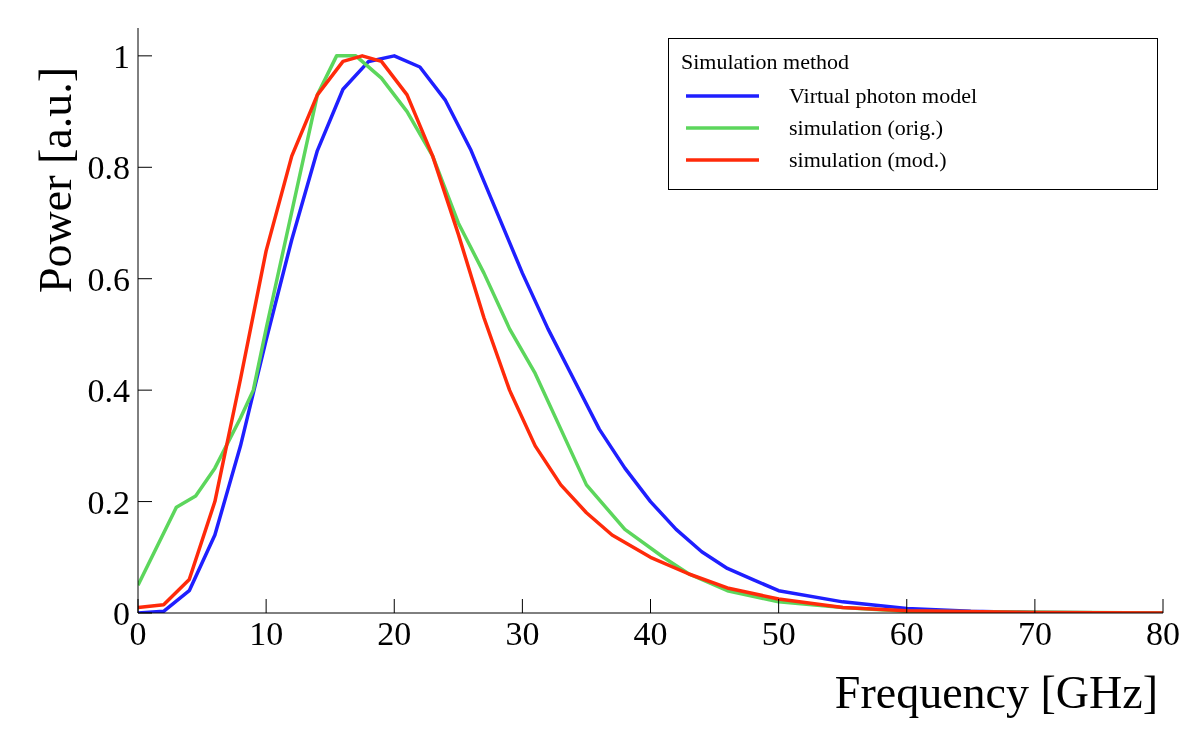  Describe the element at coordinates (394, 634) in the screenshot. I see `x-tick-label: 20` at that location.